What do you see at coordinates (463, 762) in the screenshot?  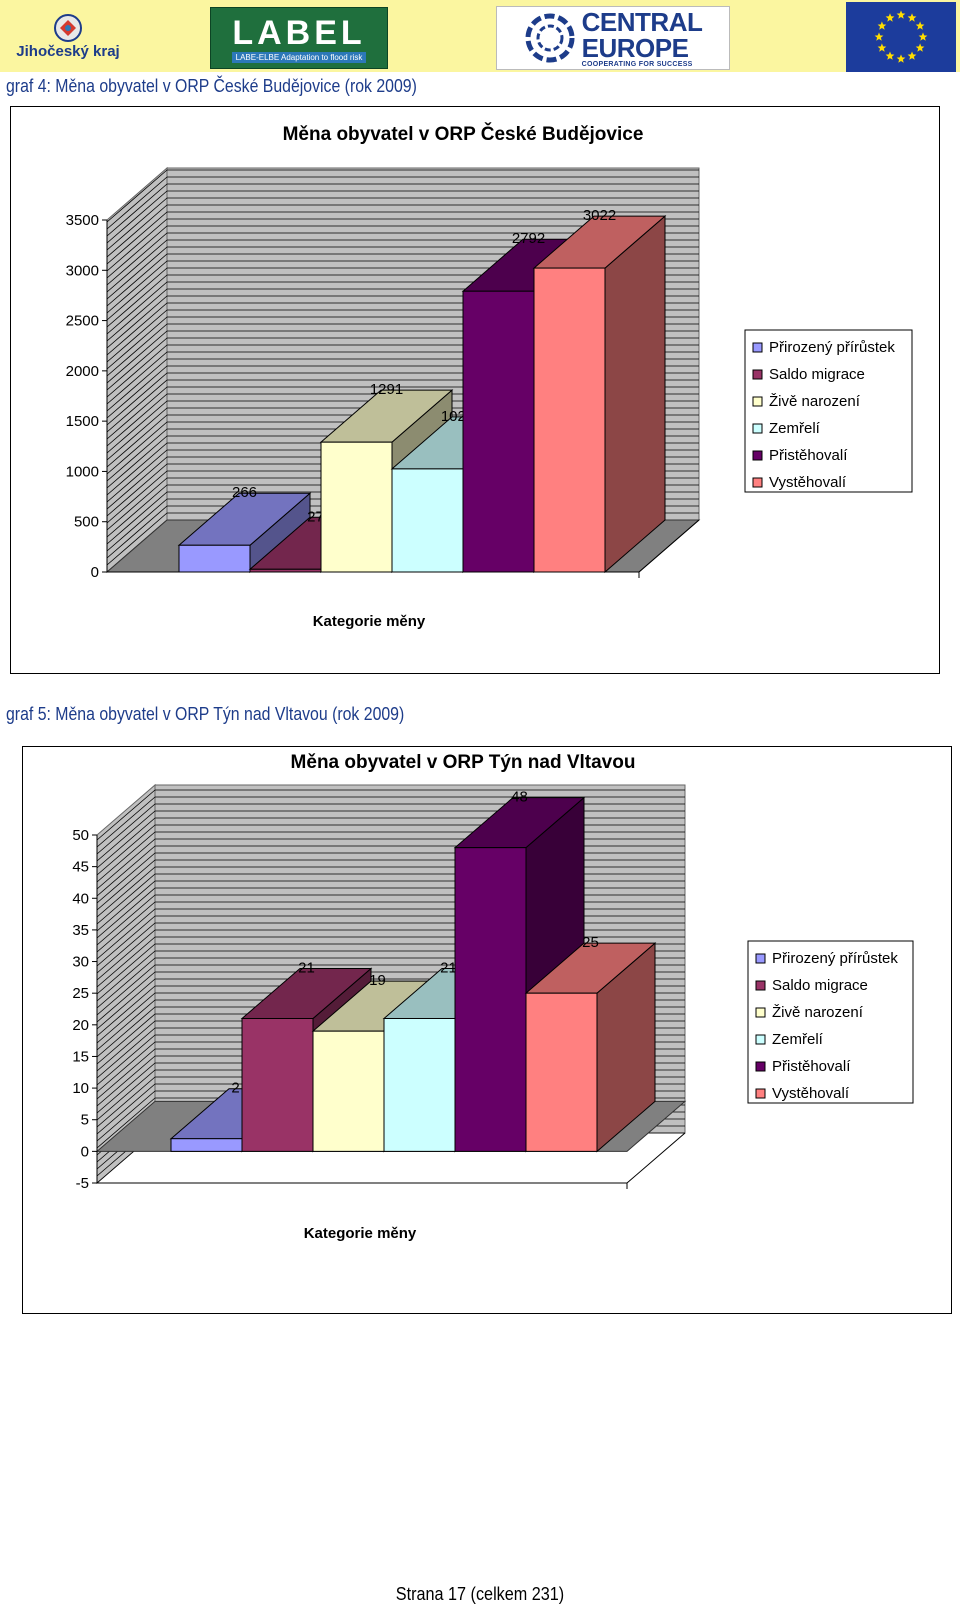 I see `chart-title: Měna obyvatel v ORP Týn nad Vltavou` at bounding box center [463, 762].